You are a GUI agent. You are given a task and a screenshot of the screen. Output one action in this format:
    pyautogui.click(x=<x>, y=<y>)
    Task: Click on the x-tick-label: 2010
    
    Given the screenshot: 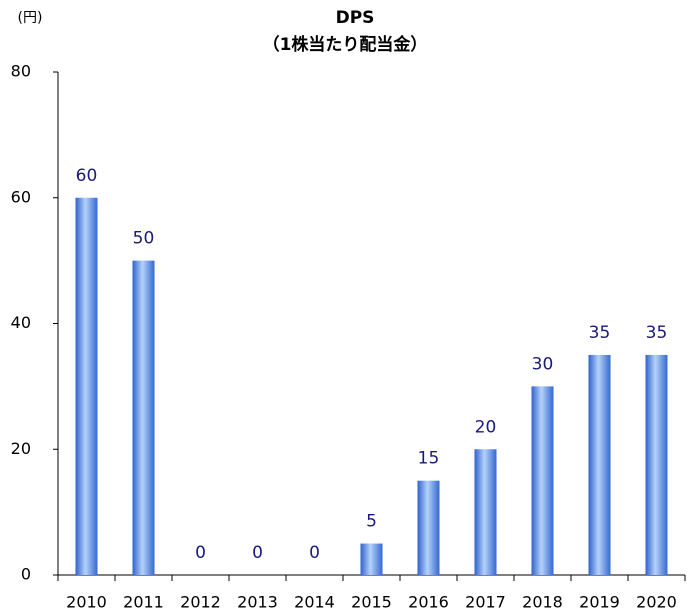 What is the action you would take?
    pyautogui.click(x=86, y=602)
    